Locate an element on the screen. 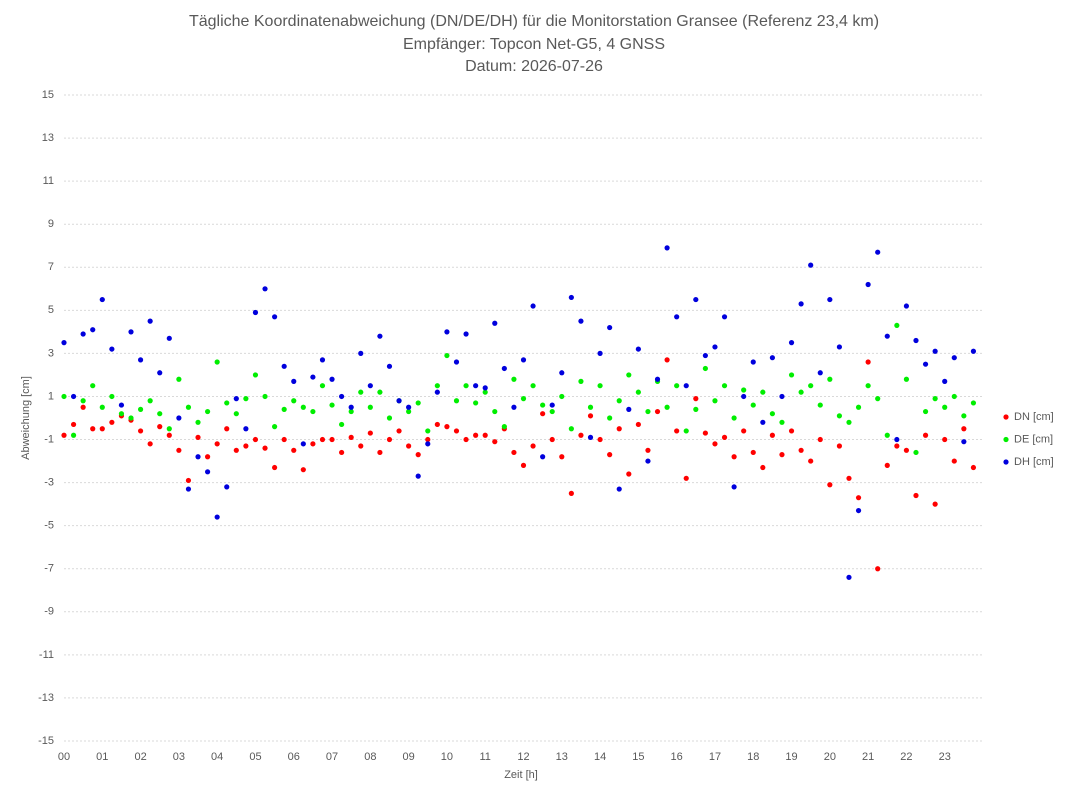 Image resolution: width=1068 pixels, height=801 pixels. x-tick-label: 20 is located at coordinates (830, 757).